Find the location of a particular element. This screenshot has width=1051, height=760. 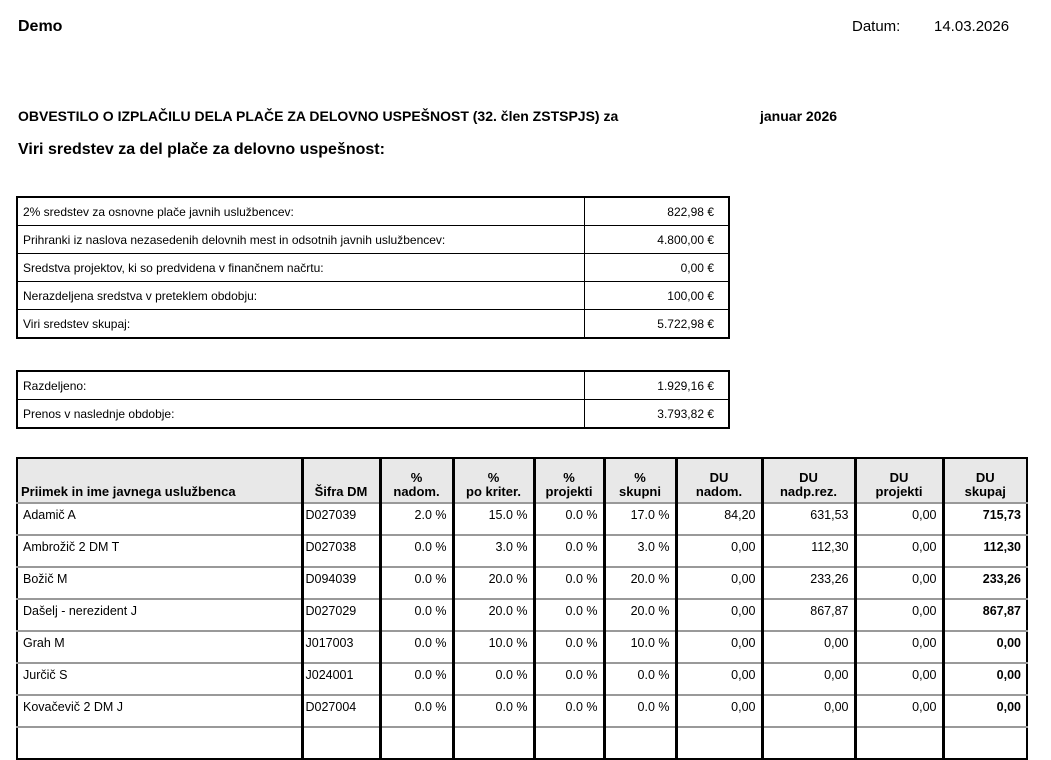

table-cell: J024001 is located at coordinates (340, 678).